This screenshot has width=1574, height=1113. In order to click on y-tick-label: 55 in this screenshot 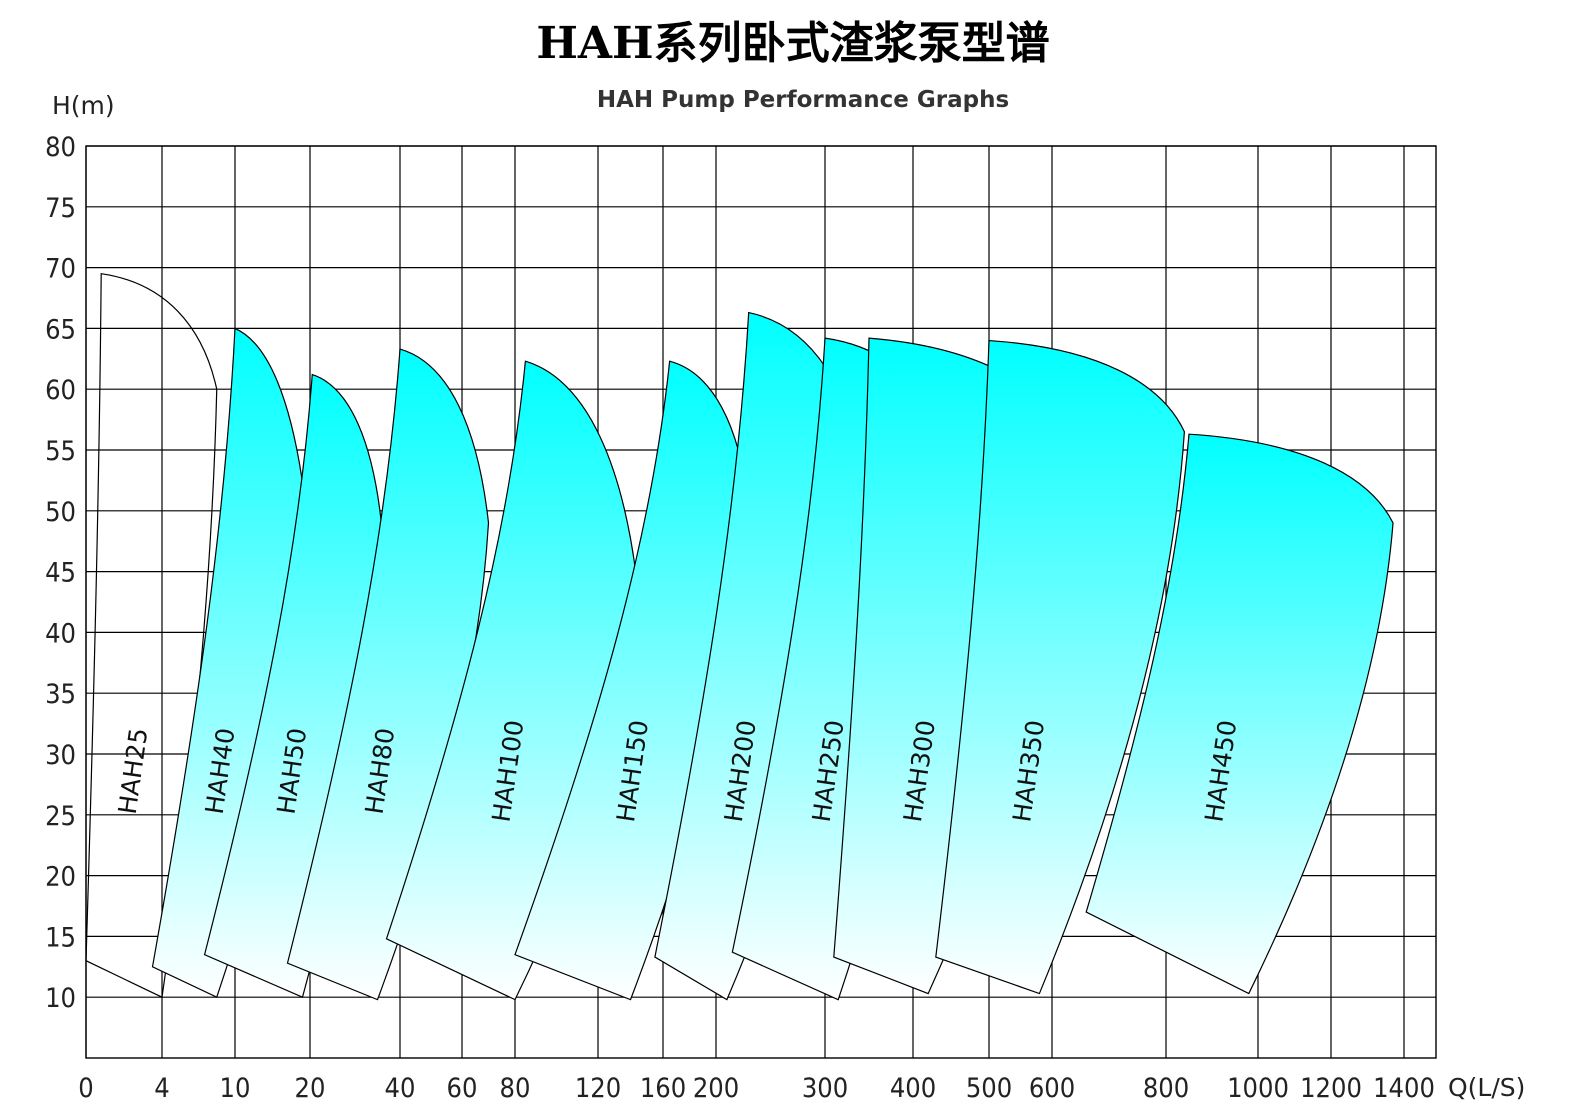, I will do `click(60, 451)`.